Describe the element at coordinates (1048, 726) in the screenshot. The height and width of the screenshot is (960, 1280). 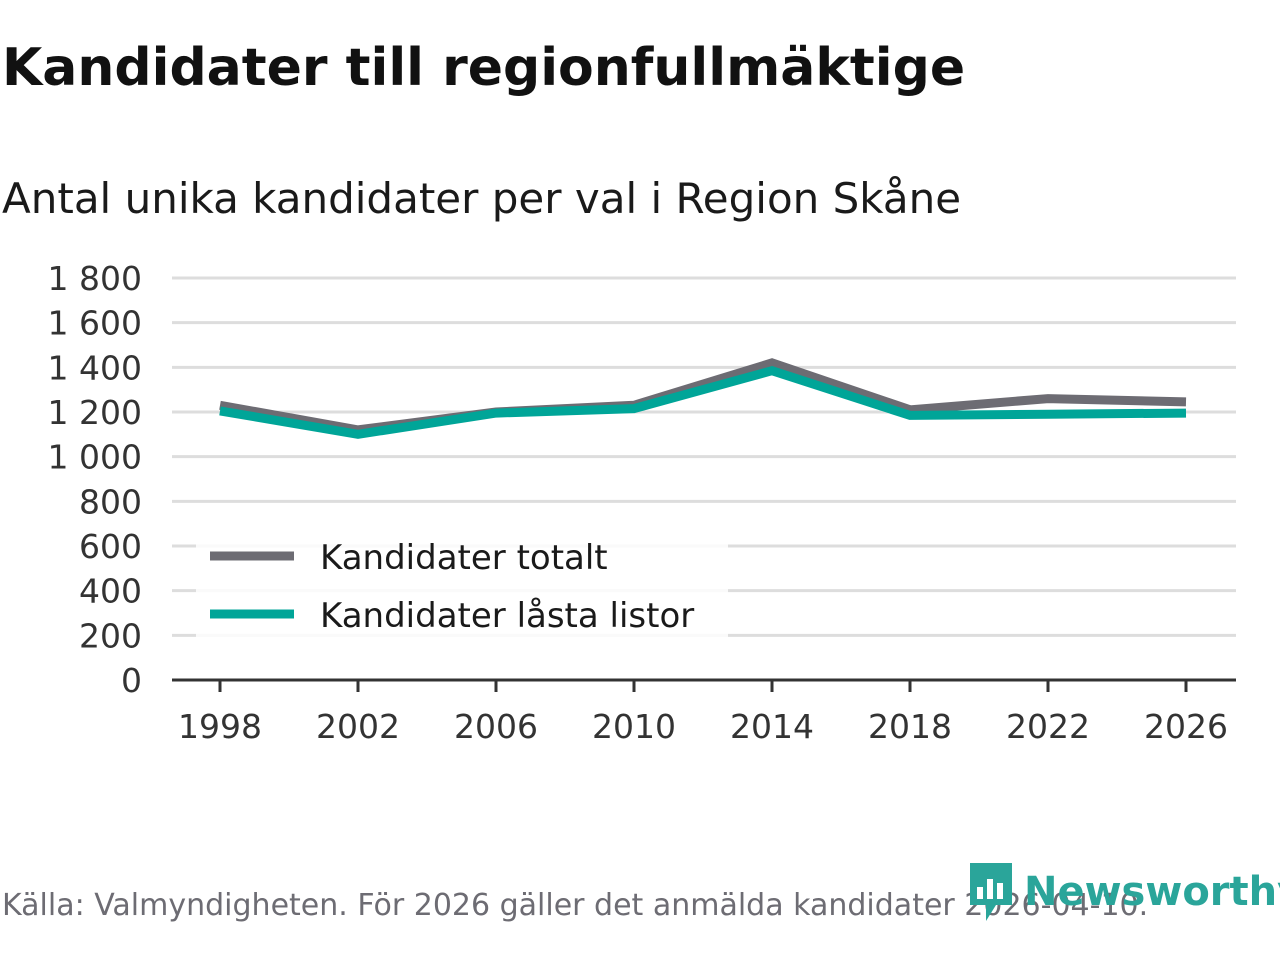
I see `x-tick-label: 2022` at that location.